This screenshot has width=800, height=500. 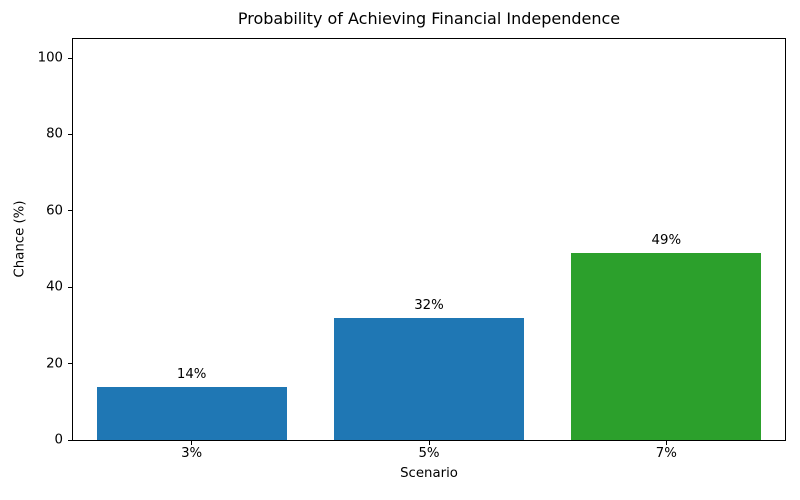 I want to click on y-tick-label: 80, so click(x=54, y=134).